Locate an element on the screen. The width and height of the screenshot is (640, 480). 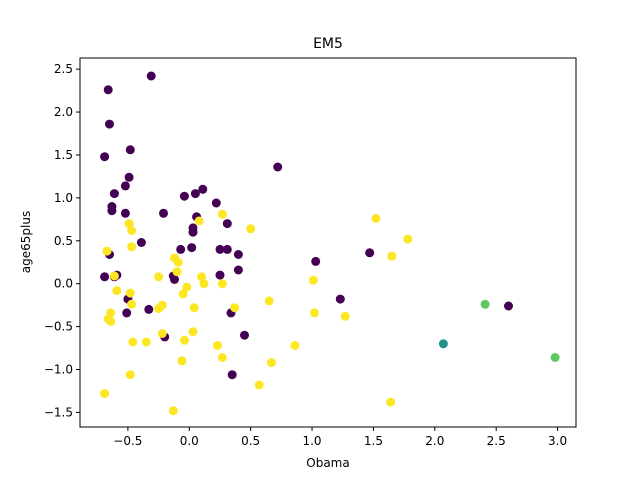
y-tick-label: −0.5 is located at coordinates (58, 327).